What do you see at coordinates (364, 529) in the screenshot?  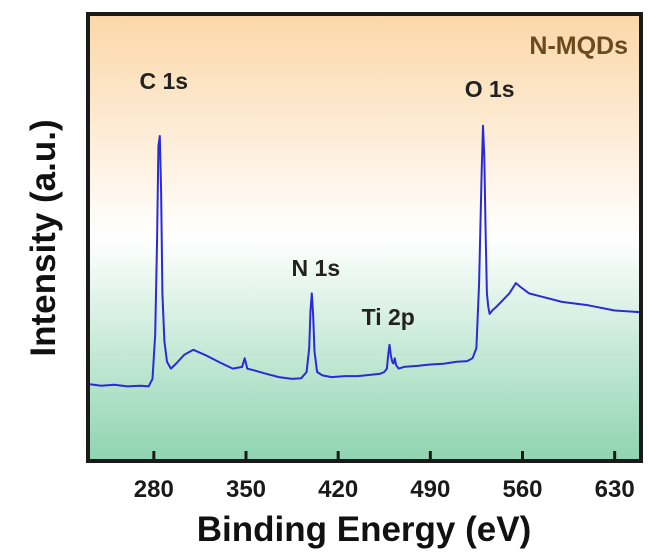 I see `x-axis-title: Binding Energy (eV)` at bounding box center [364, 529].